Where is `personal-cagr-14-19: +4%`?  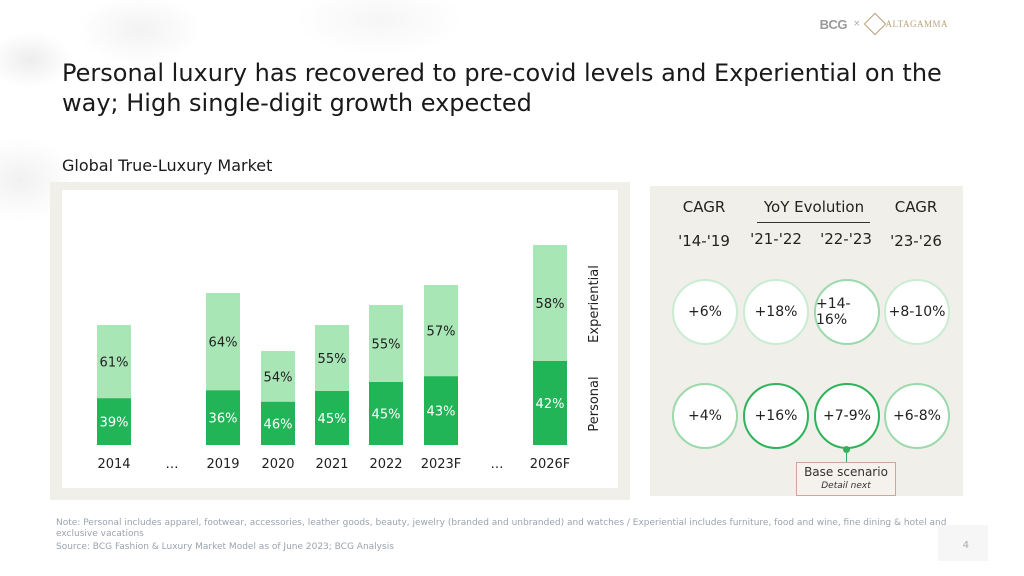 personal-cagr-14-19: +4% is located at coordinates (705, 416).